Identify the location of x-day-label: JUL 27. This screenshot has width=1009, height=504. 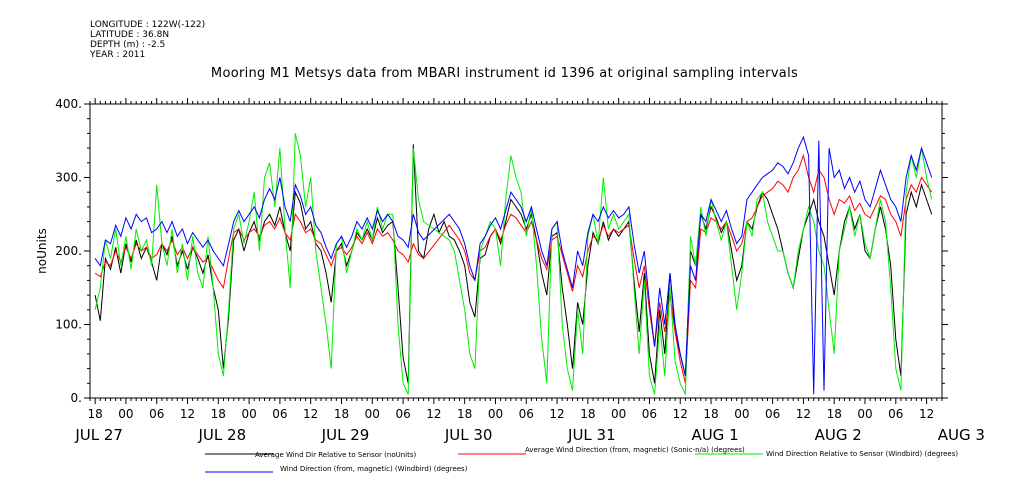
(98, 435).